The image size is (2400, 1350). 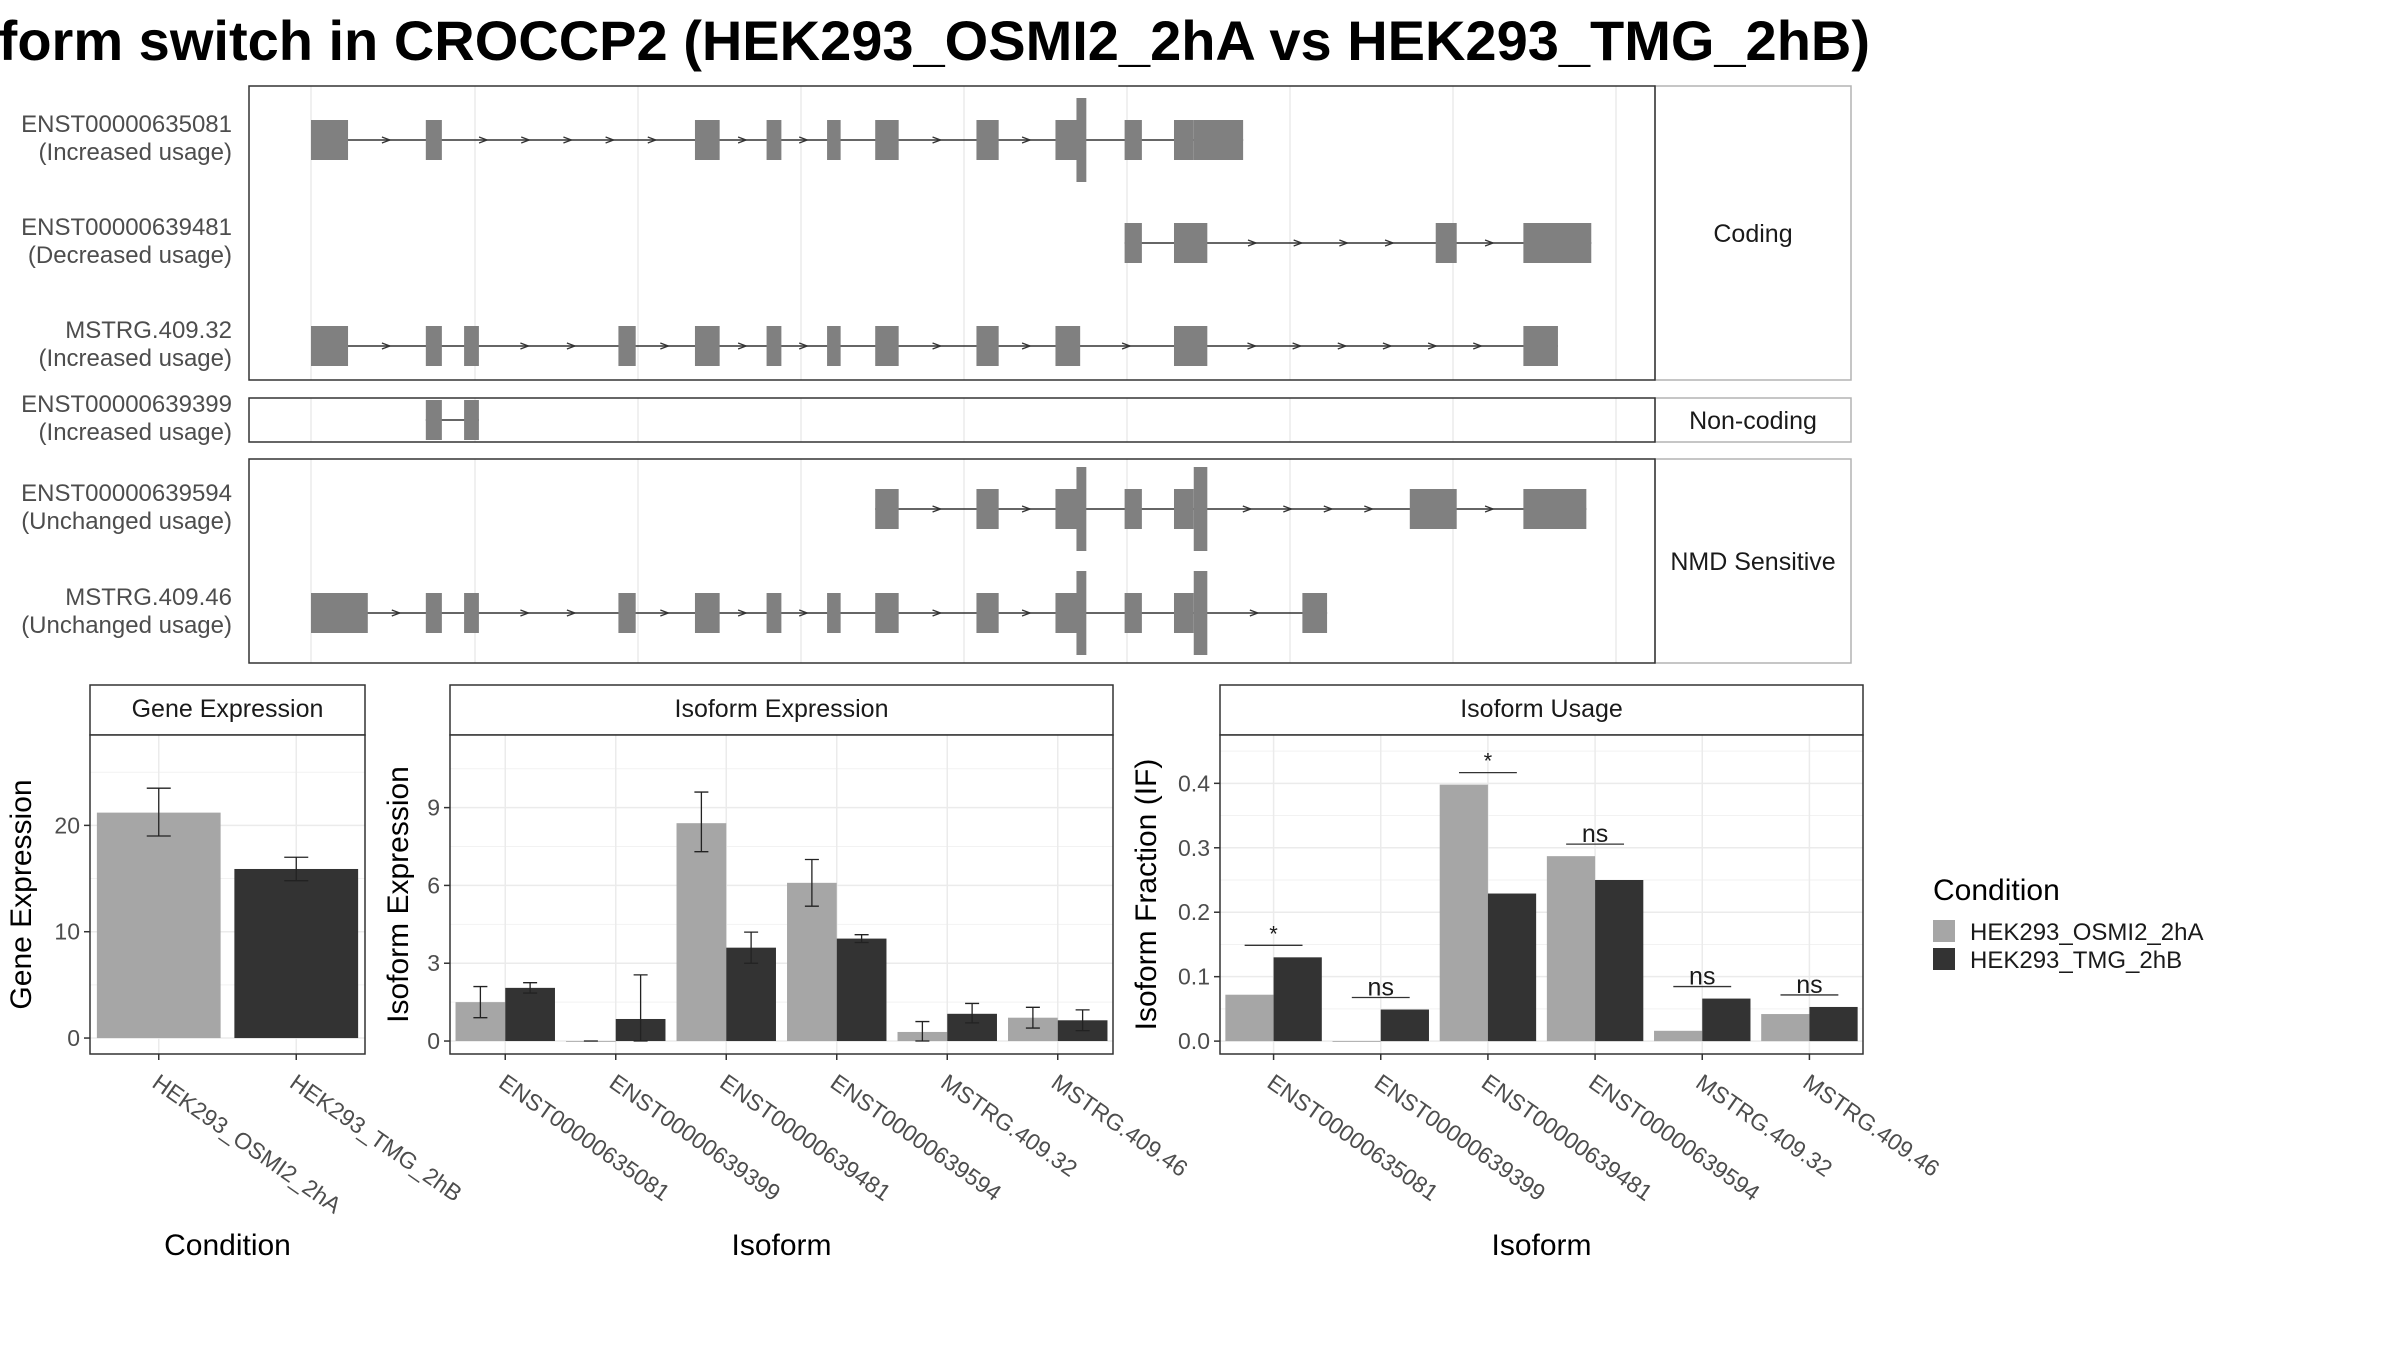 I want to click on transcript-usage-label: (Unchanged usage), so click(x=126, y=521).